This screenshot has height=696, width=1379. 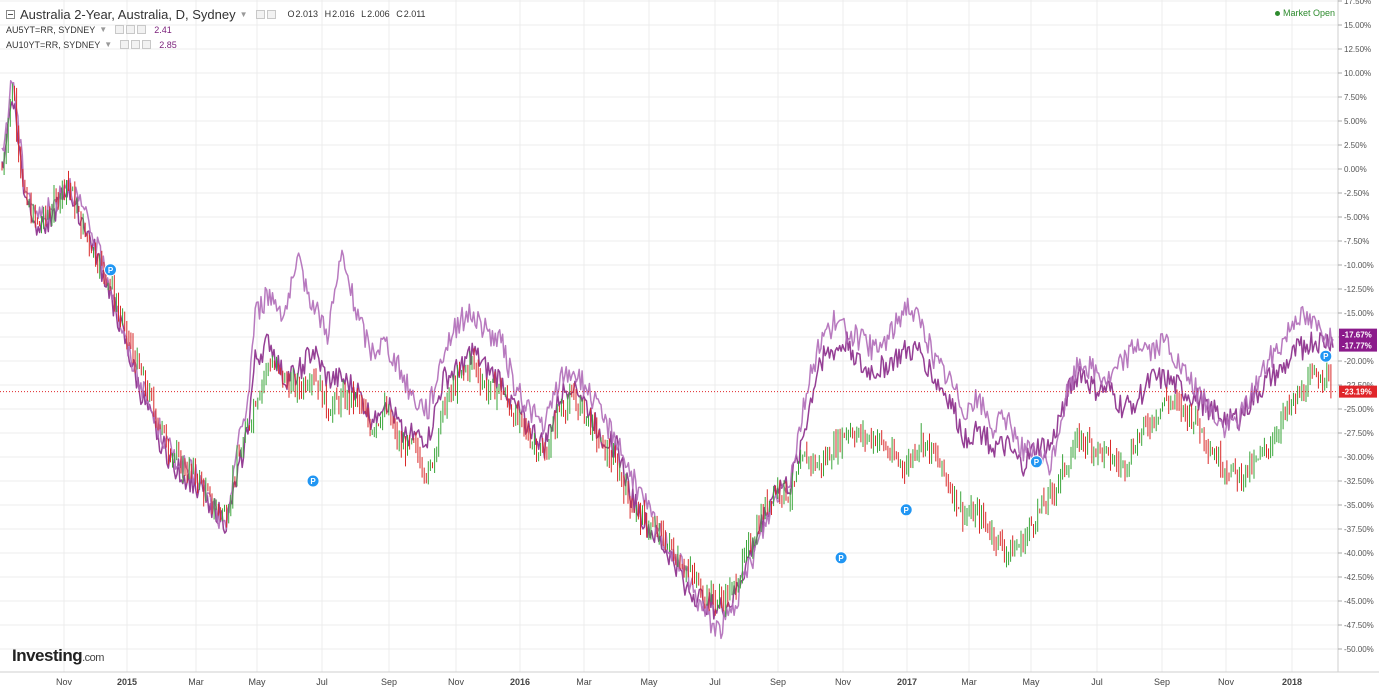 What do you see at coordinates (10, 14) in the screenshot?
I see `collapse-icon` at bounding box center [10, 14].